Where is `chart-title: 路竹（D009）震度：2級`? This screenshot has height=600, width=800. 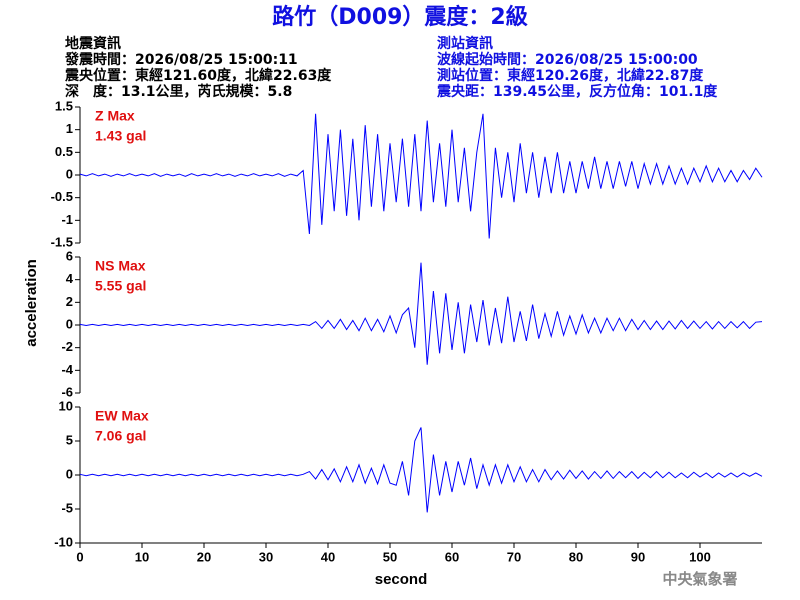
chart-title: 路竹（D009）震度：2級 is located at coordinates (400, 17).